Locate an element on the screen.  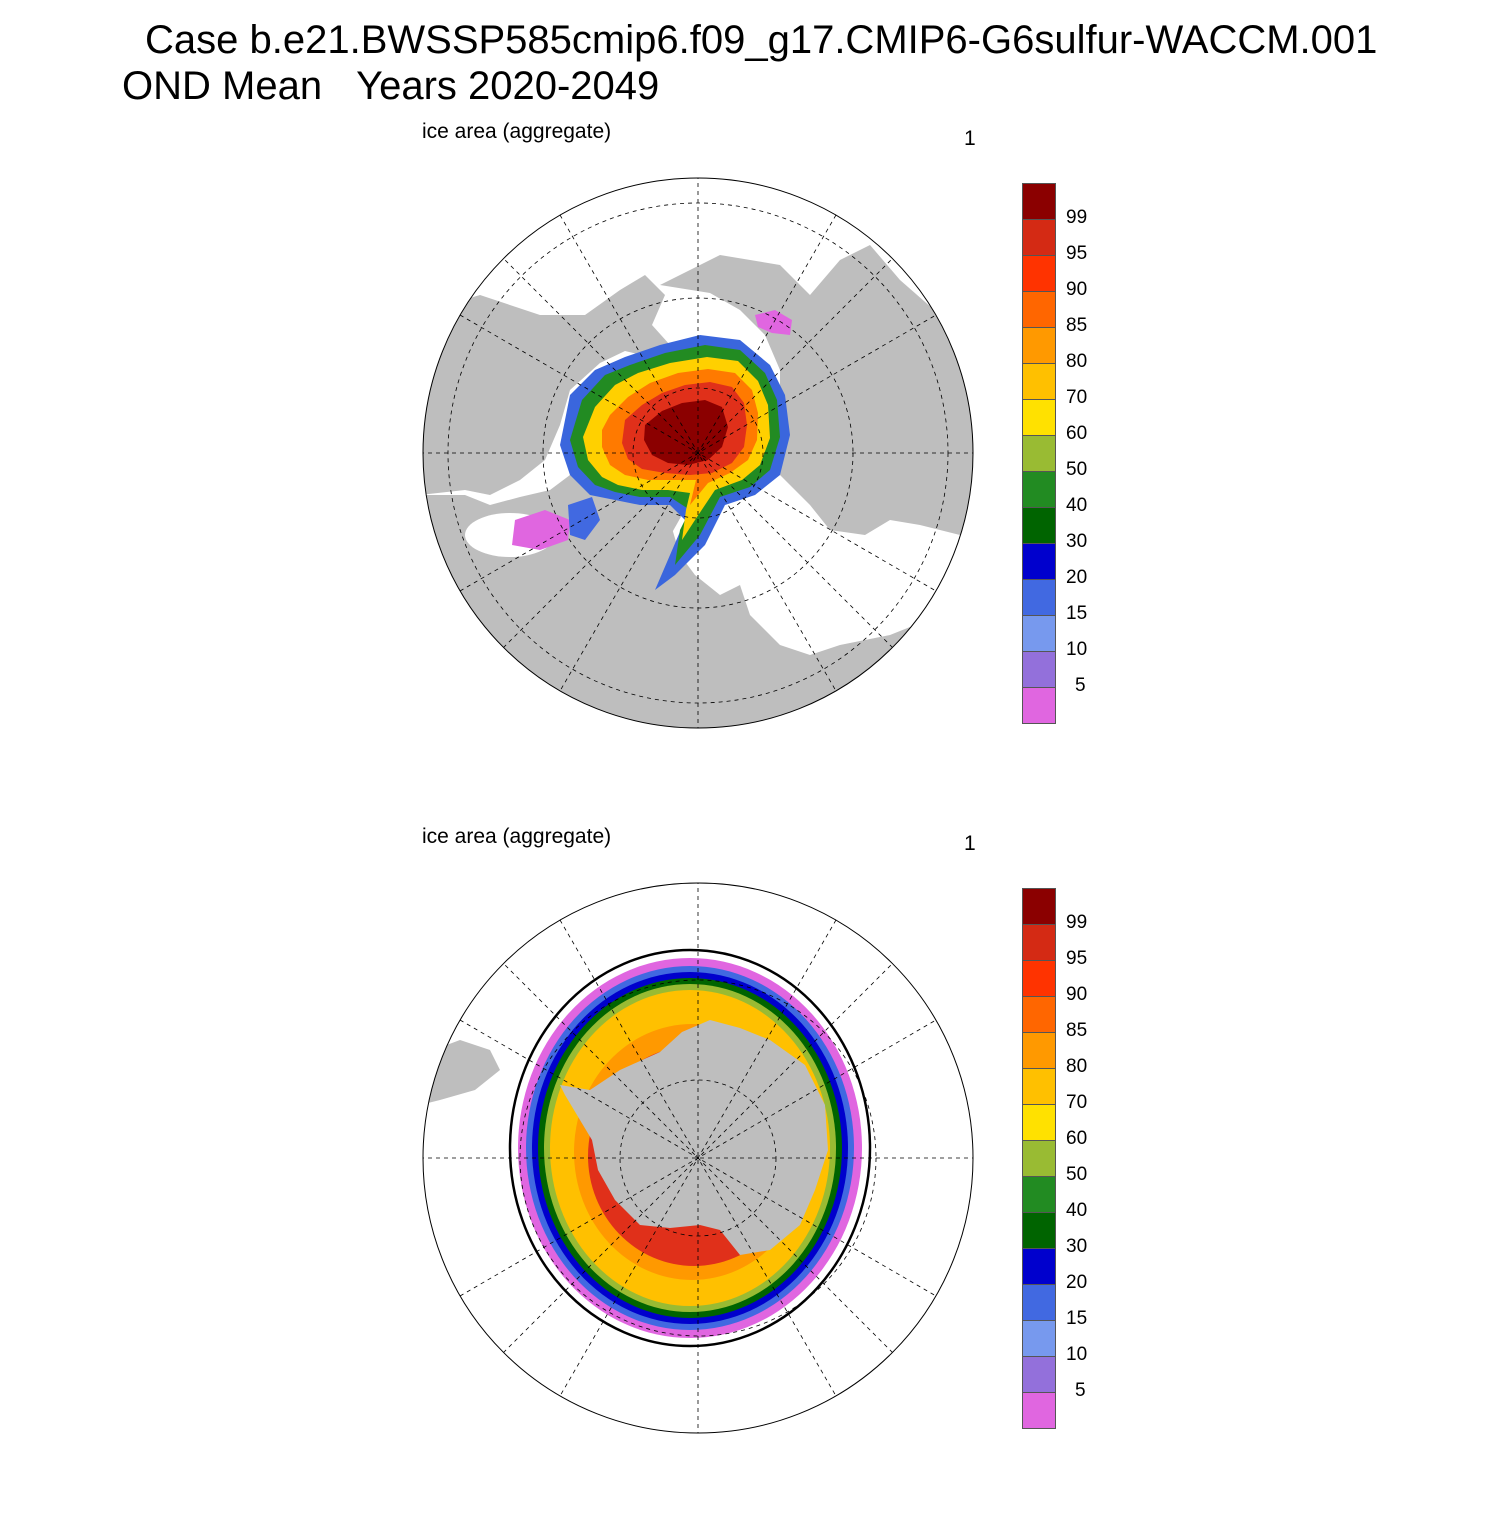
land-siberia-east is located at coordinates (816, 390).